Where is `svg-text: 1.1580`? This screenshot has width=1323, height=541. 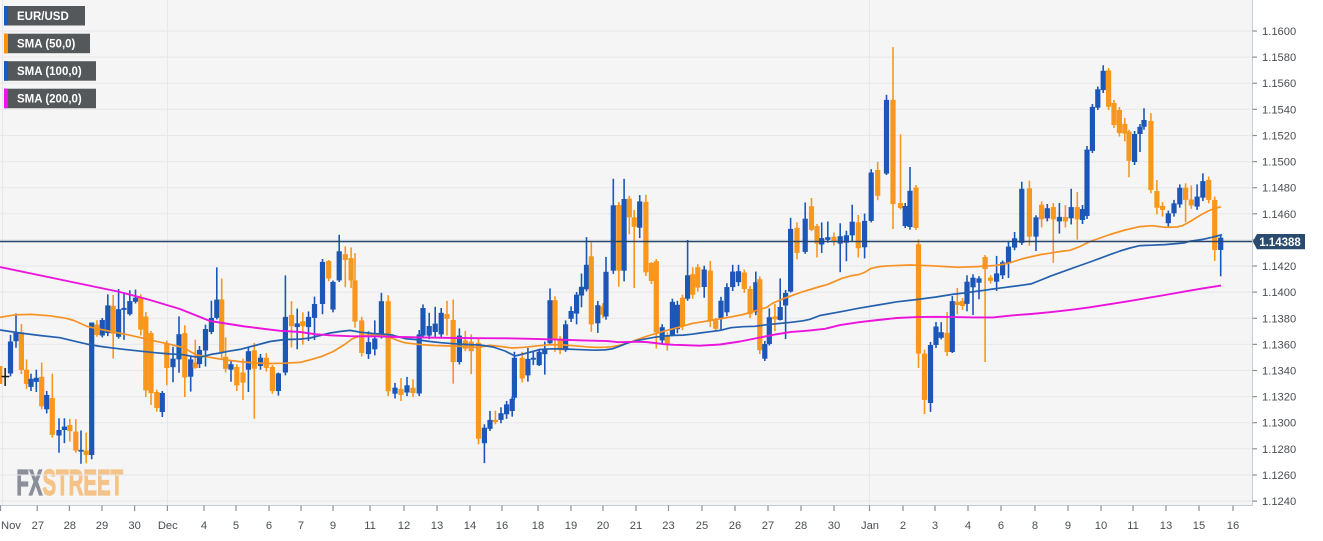
svg-text: 1.1580 is located at coordinates (1279, 58).